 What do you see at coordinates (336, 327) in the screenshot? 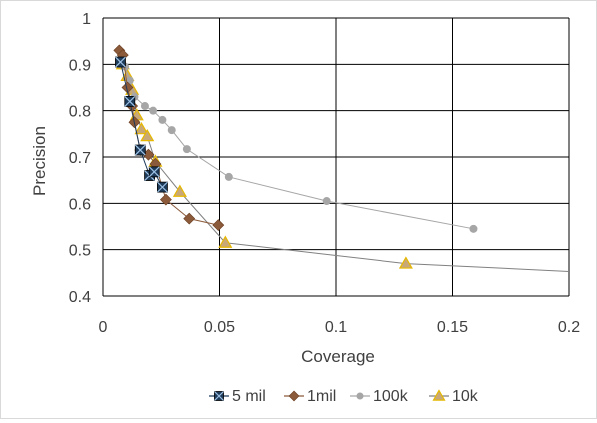
I see `x-tick-label: 0.1` at bounding box center [336, 327].